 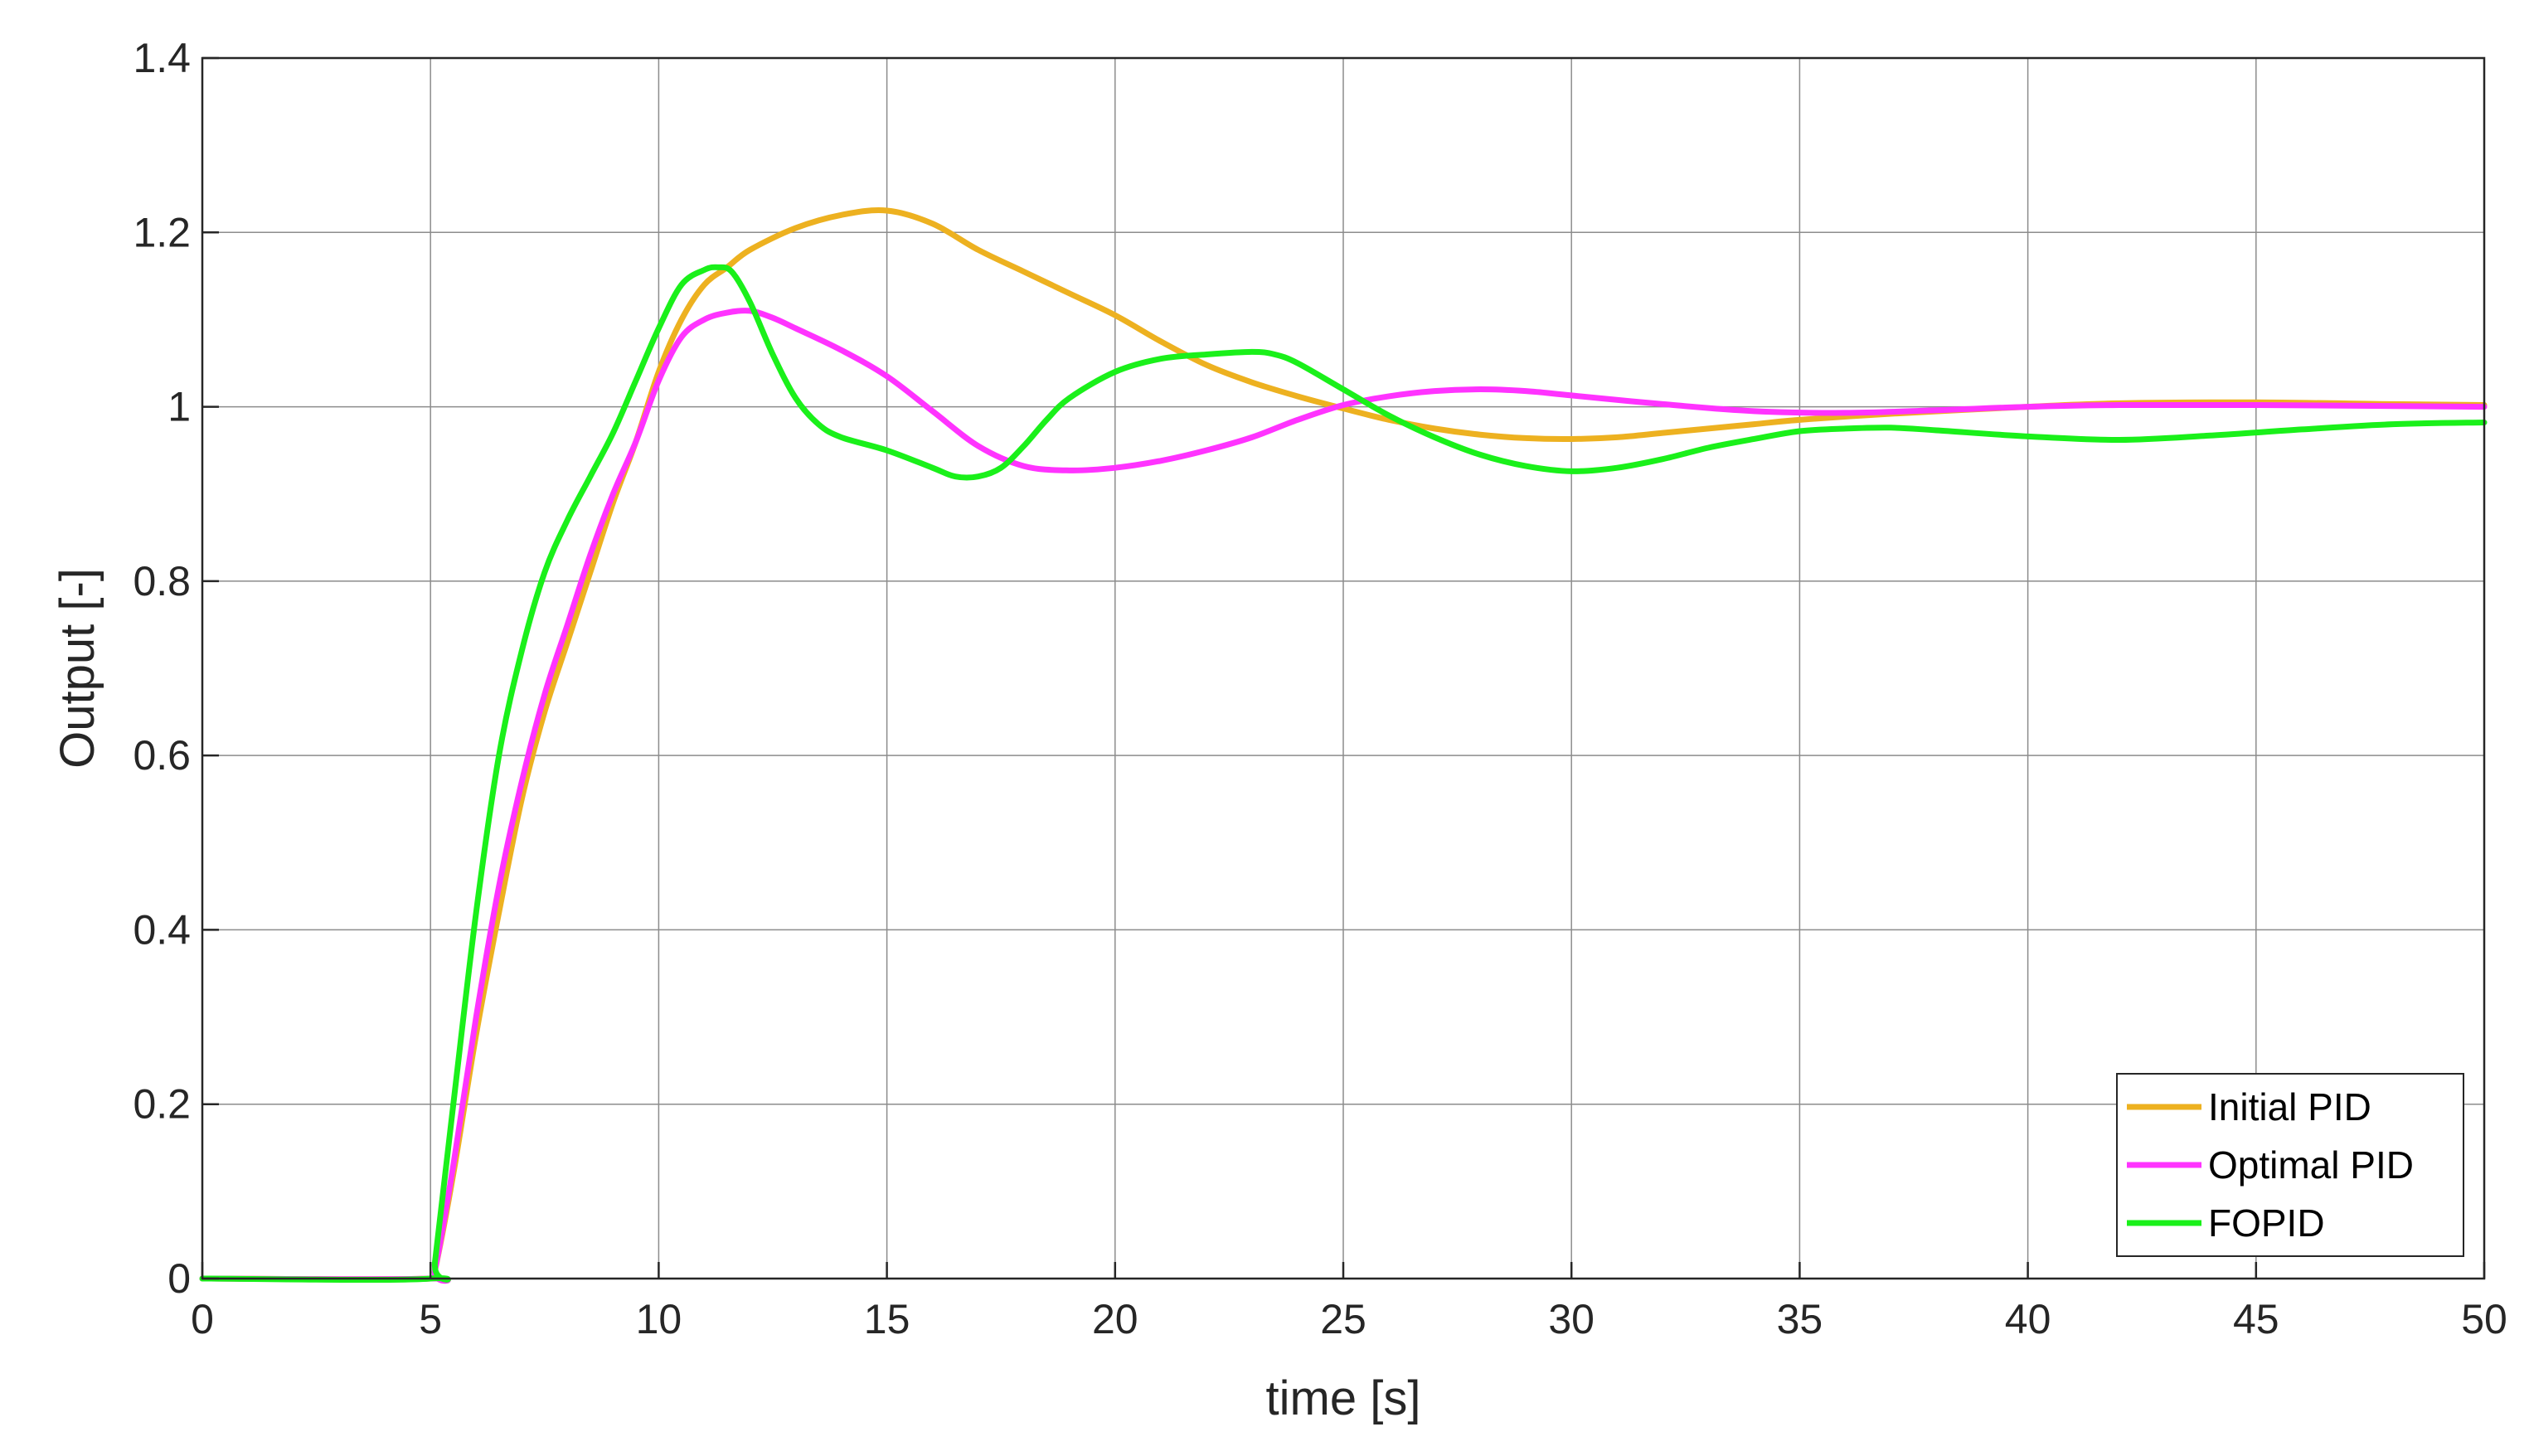 I want to click on y-tick-label: 1.4, so click(x=162, y=58).